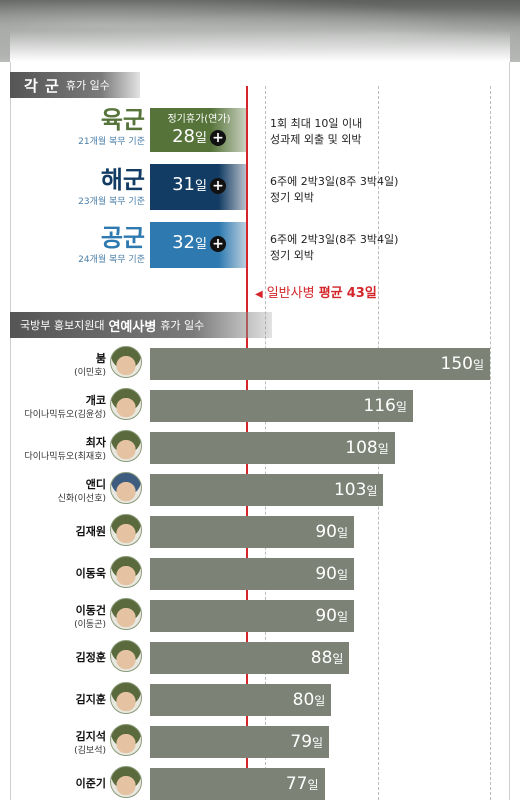 This screenshot has width=520, height=802. What do you see at coordinates (199, 130) in the screenshot?
I see `army-days-box: 정기휴가(연가) 28일 +` at bounding box center [199, 130].